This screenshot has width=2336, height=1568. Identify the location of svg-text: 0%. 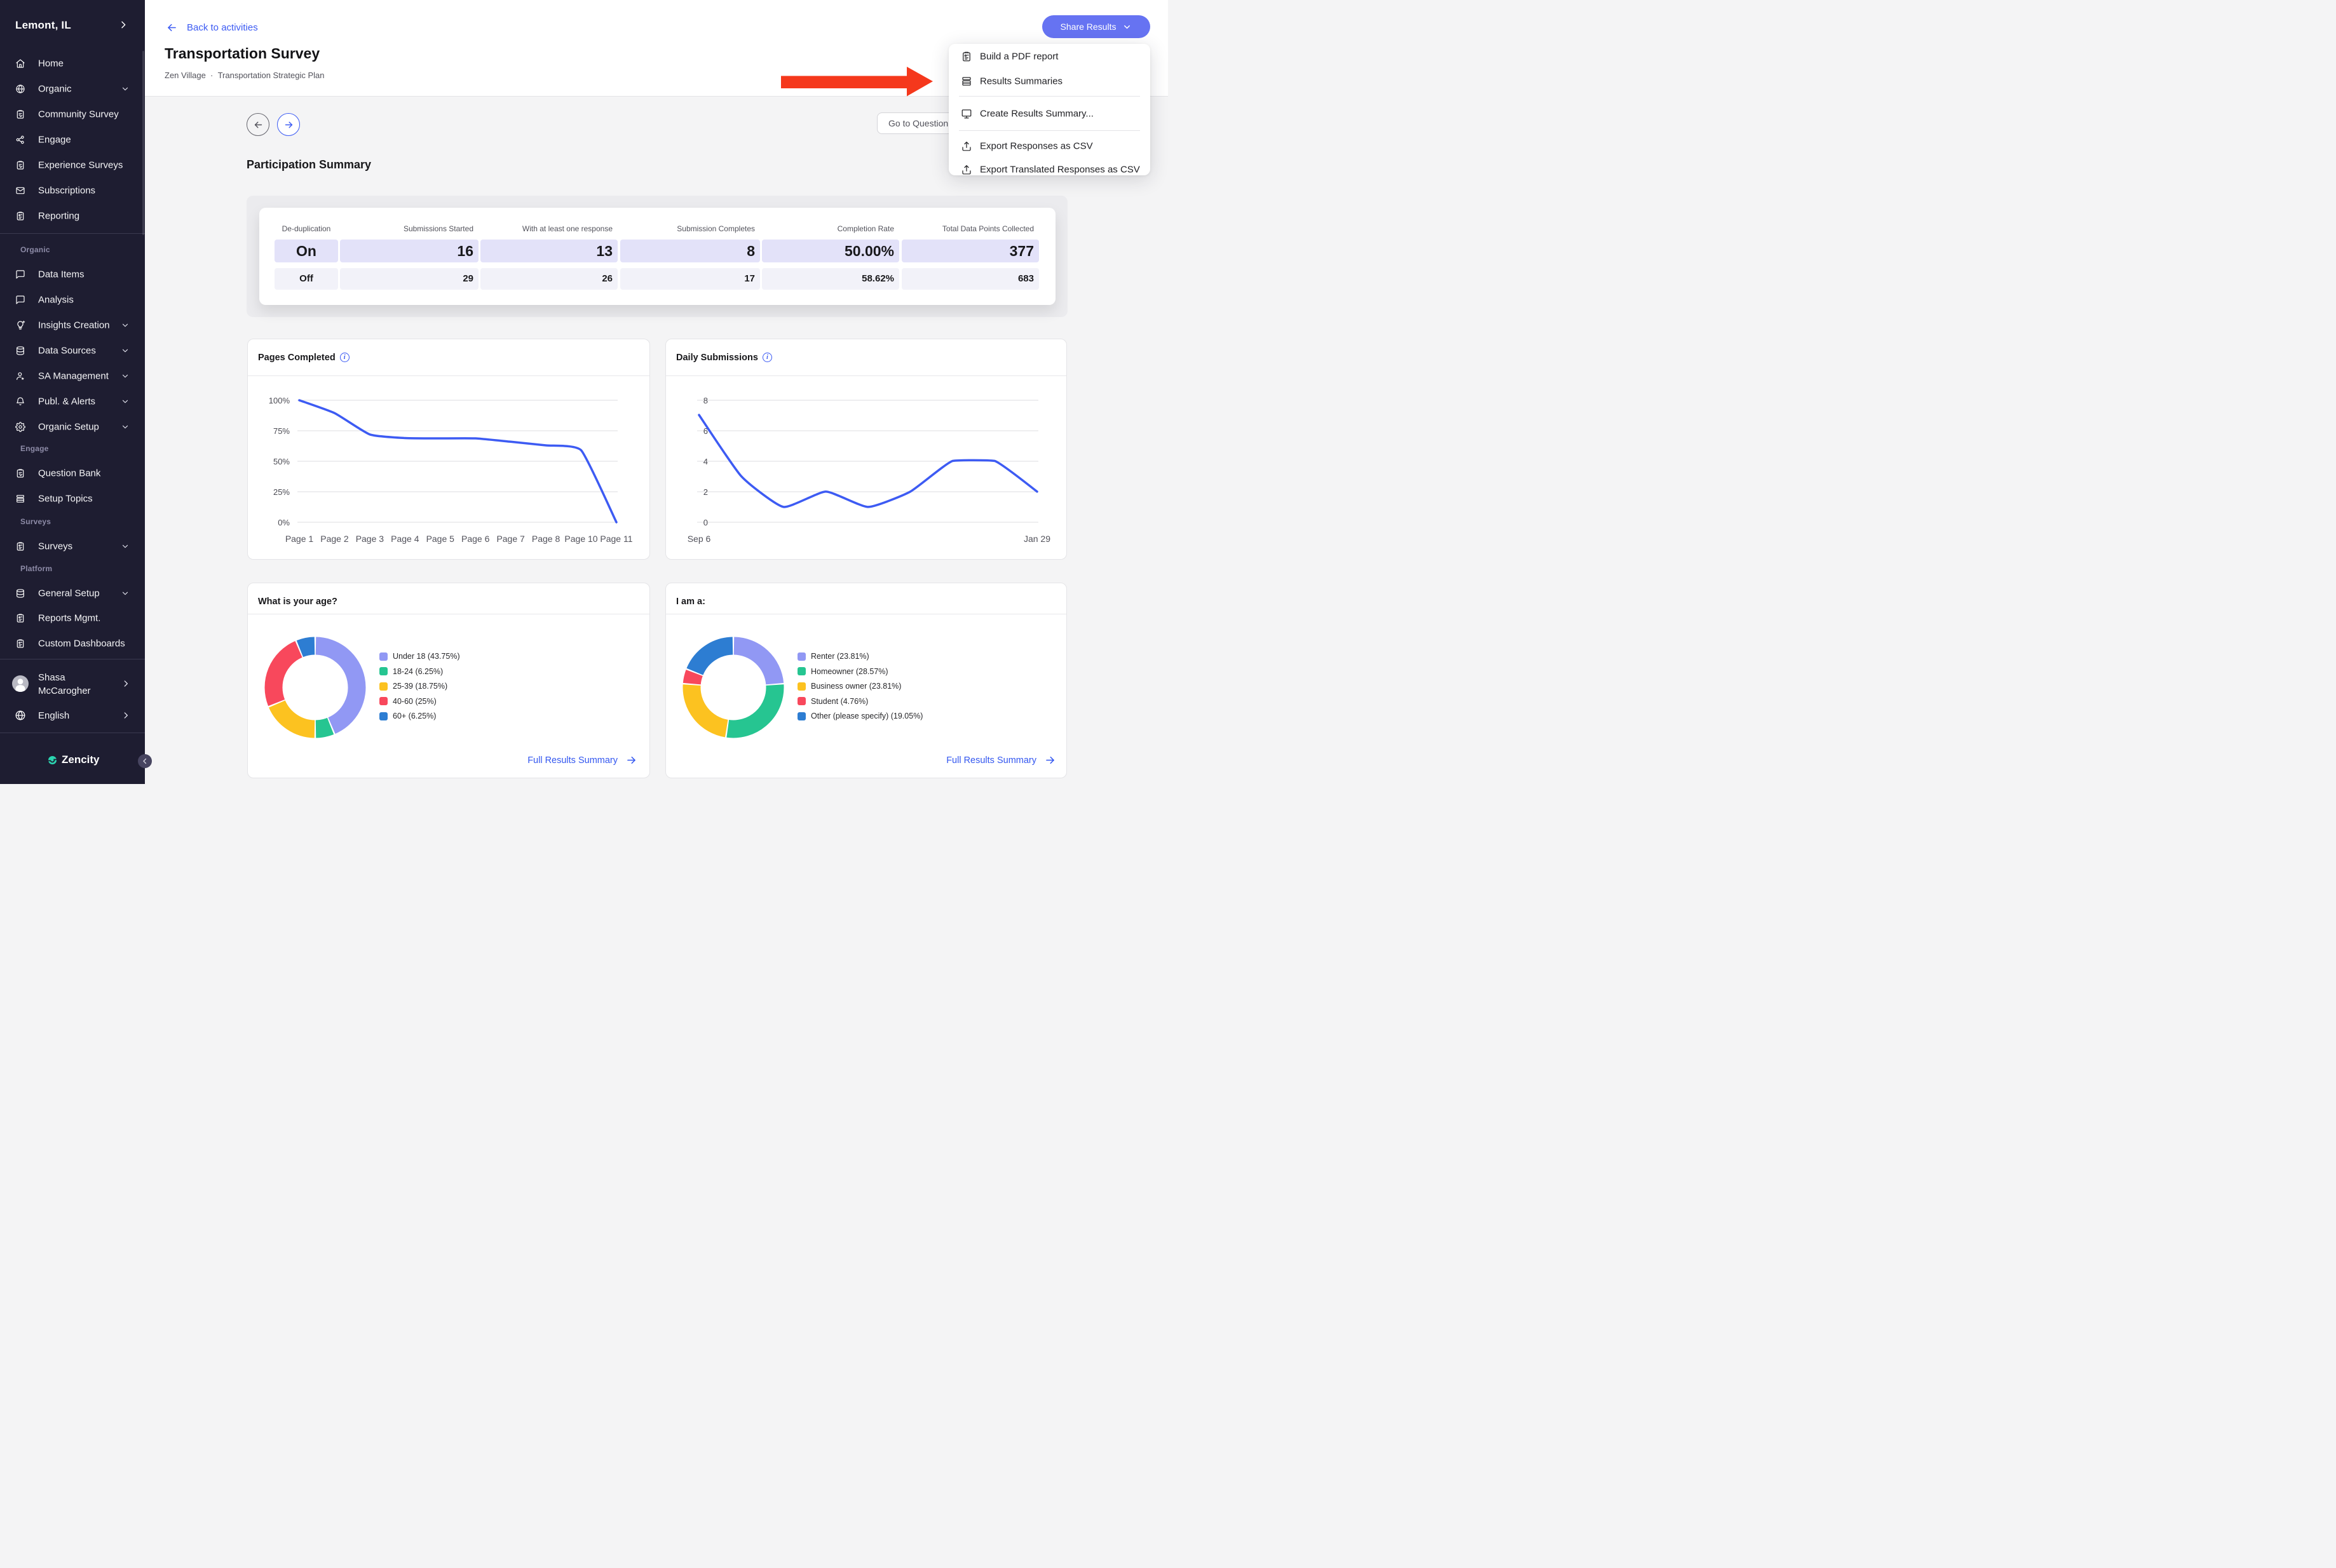
(284, 522).